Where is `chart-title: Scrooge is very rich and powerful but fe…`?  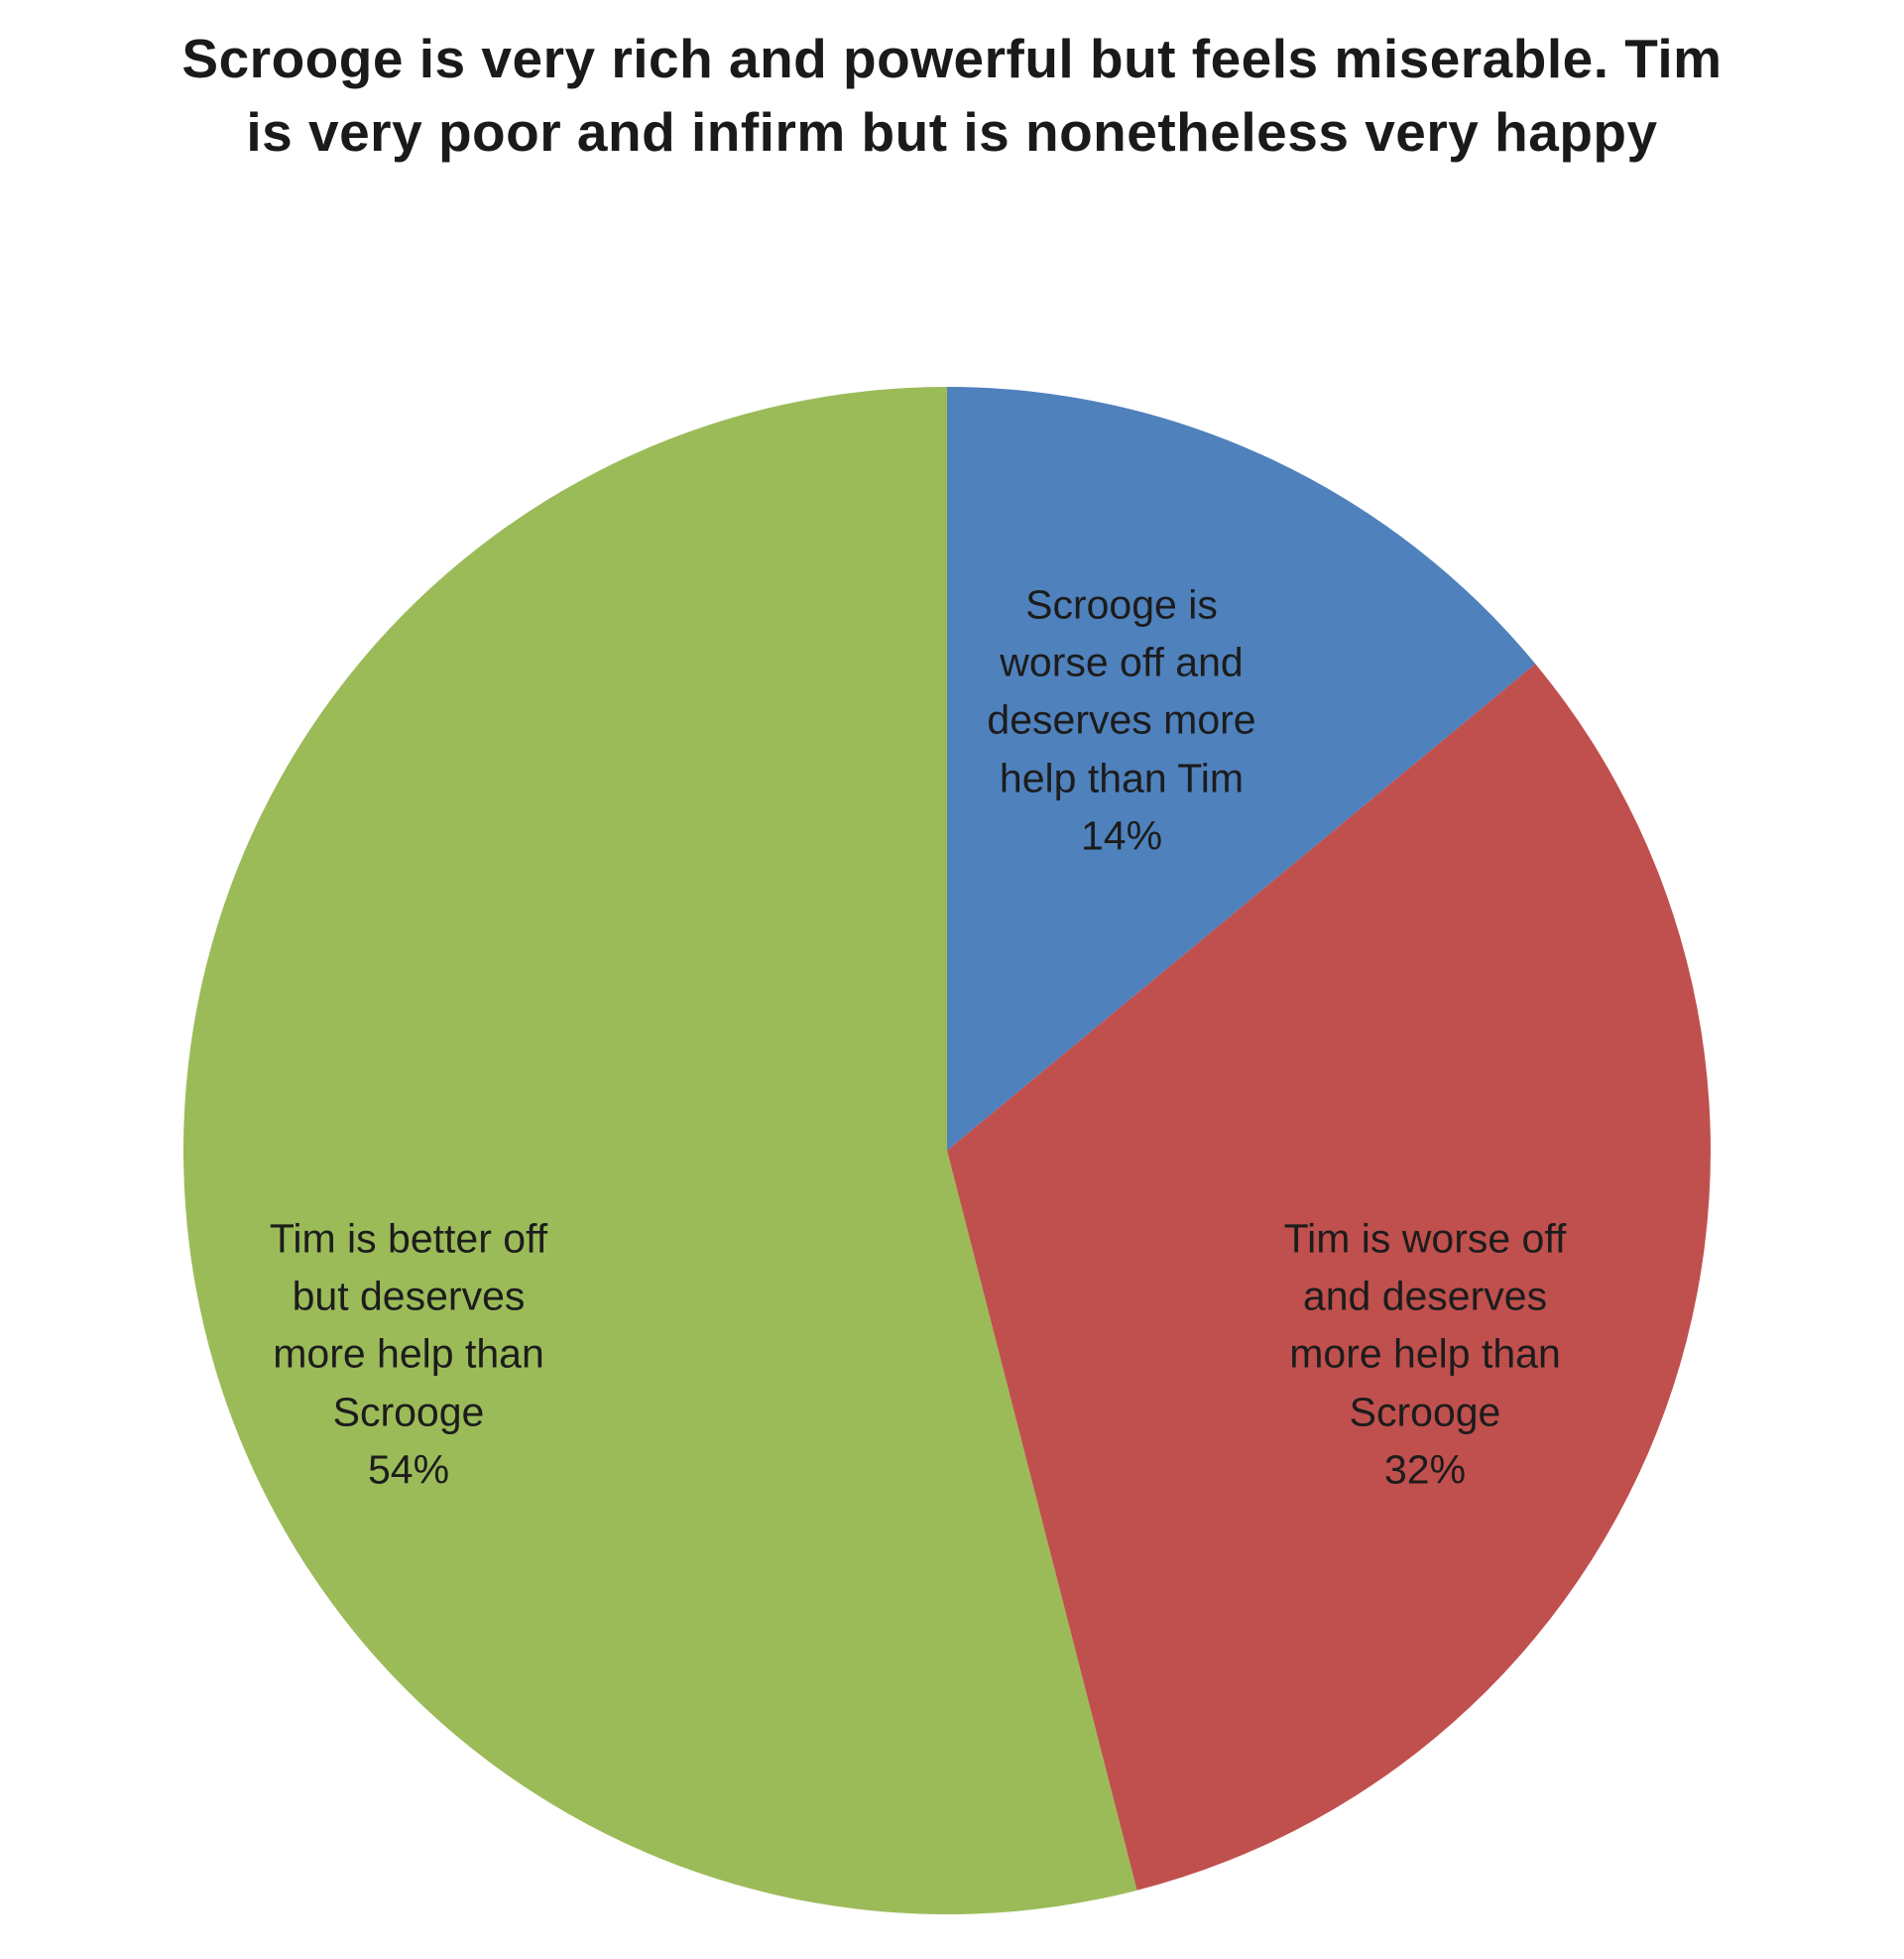
chart-title: Scrooge is very rich and powerful but fe… is located at coordinates (952, 96).